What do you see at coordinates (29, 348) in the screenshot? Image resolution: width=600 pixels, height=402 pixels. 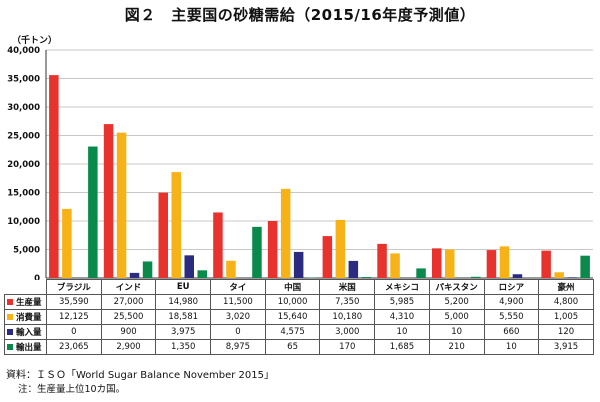 I see `legend-label: 輸出量` at bounding box center [29, 348].